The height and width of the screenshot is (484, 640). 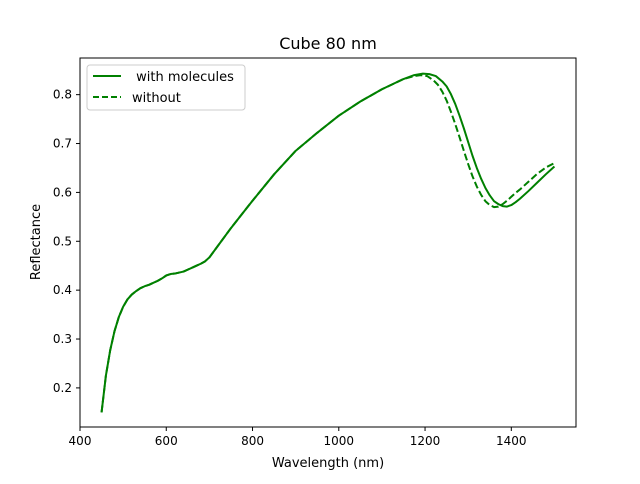 What do you see at coordinates (252, 441) in the screenshot?
I see `x-tick-label: 800` at bounding box center [252, 441].